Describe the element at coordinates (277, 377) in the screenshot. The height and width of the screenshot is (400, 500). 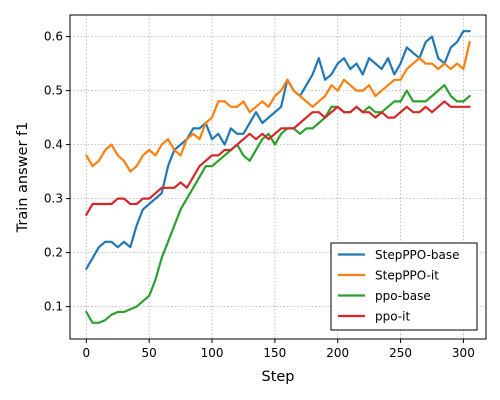
I see `x-axis-label: Step` at that location.